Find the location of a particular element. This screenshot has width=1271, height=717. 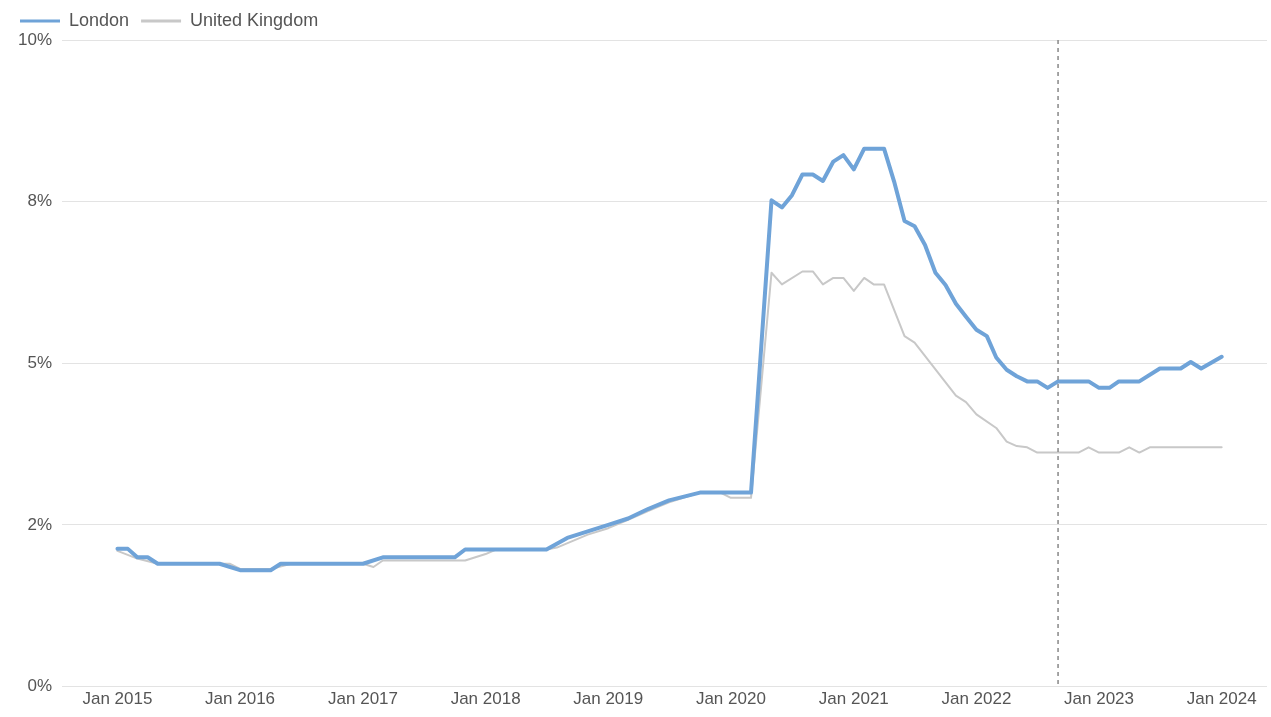

x-tick-label: Jan 2024 is located at coordinates (1221, 699).